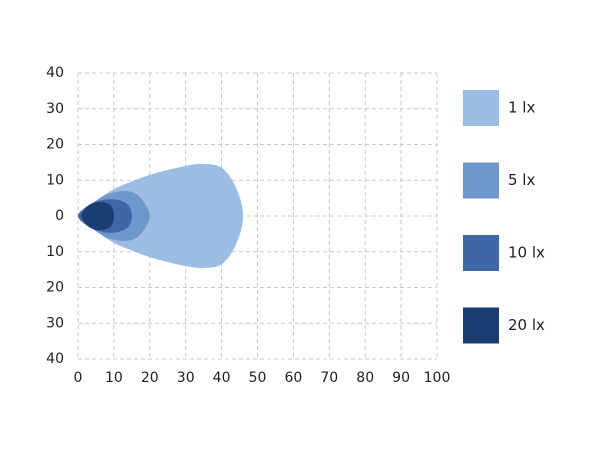  I want to click on x-tick-label: 90, so click(401, 378).